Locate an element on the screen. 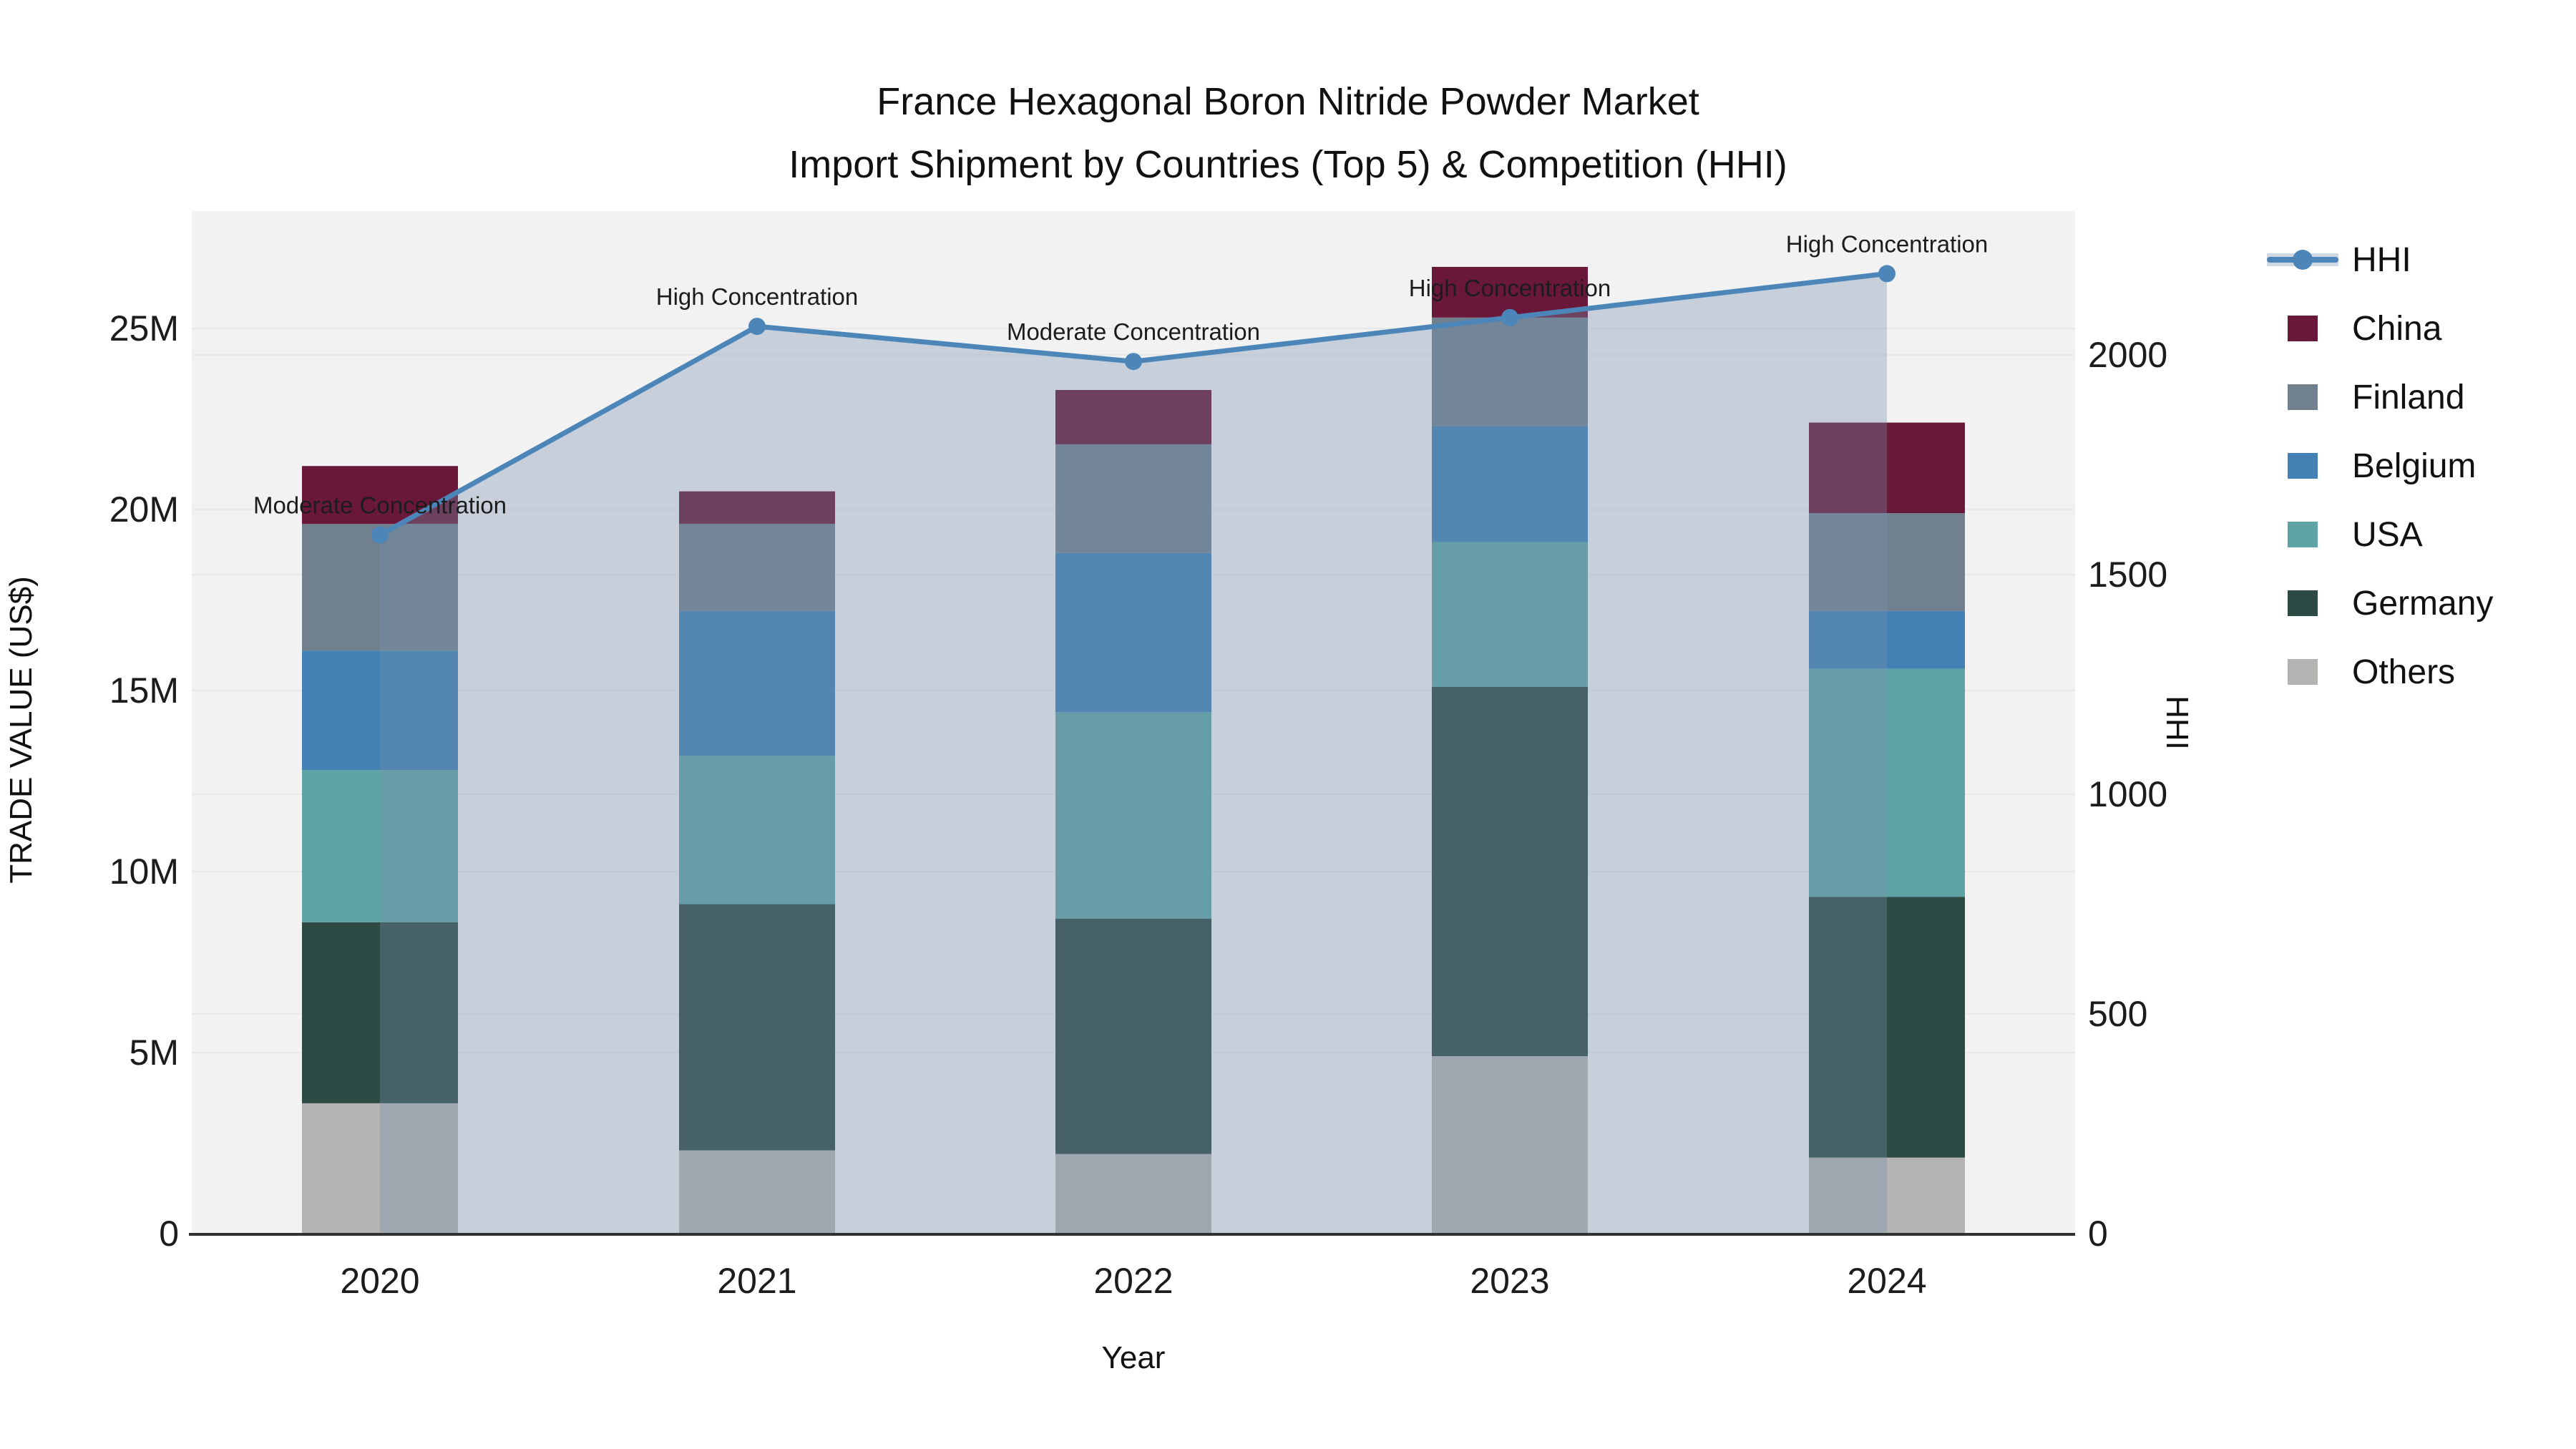  bar-segment-finland-2024 is located at coordinates (1887, 562).